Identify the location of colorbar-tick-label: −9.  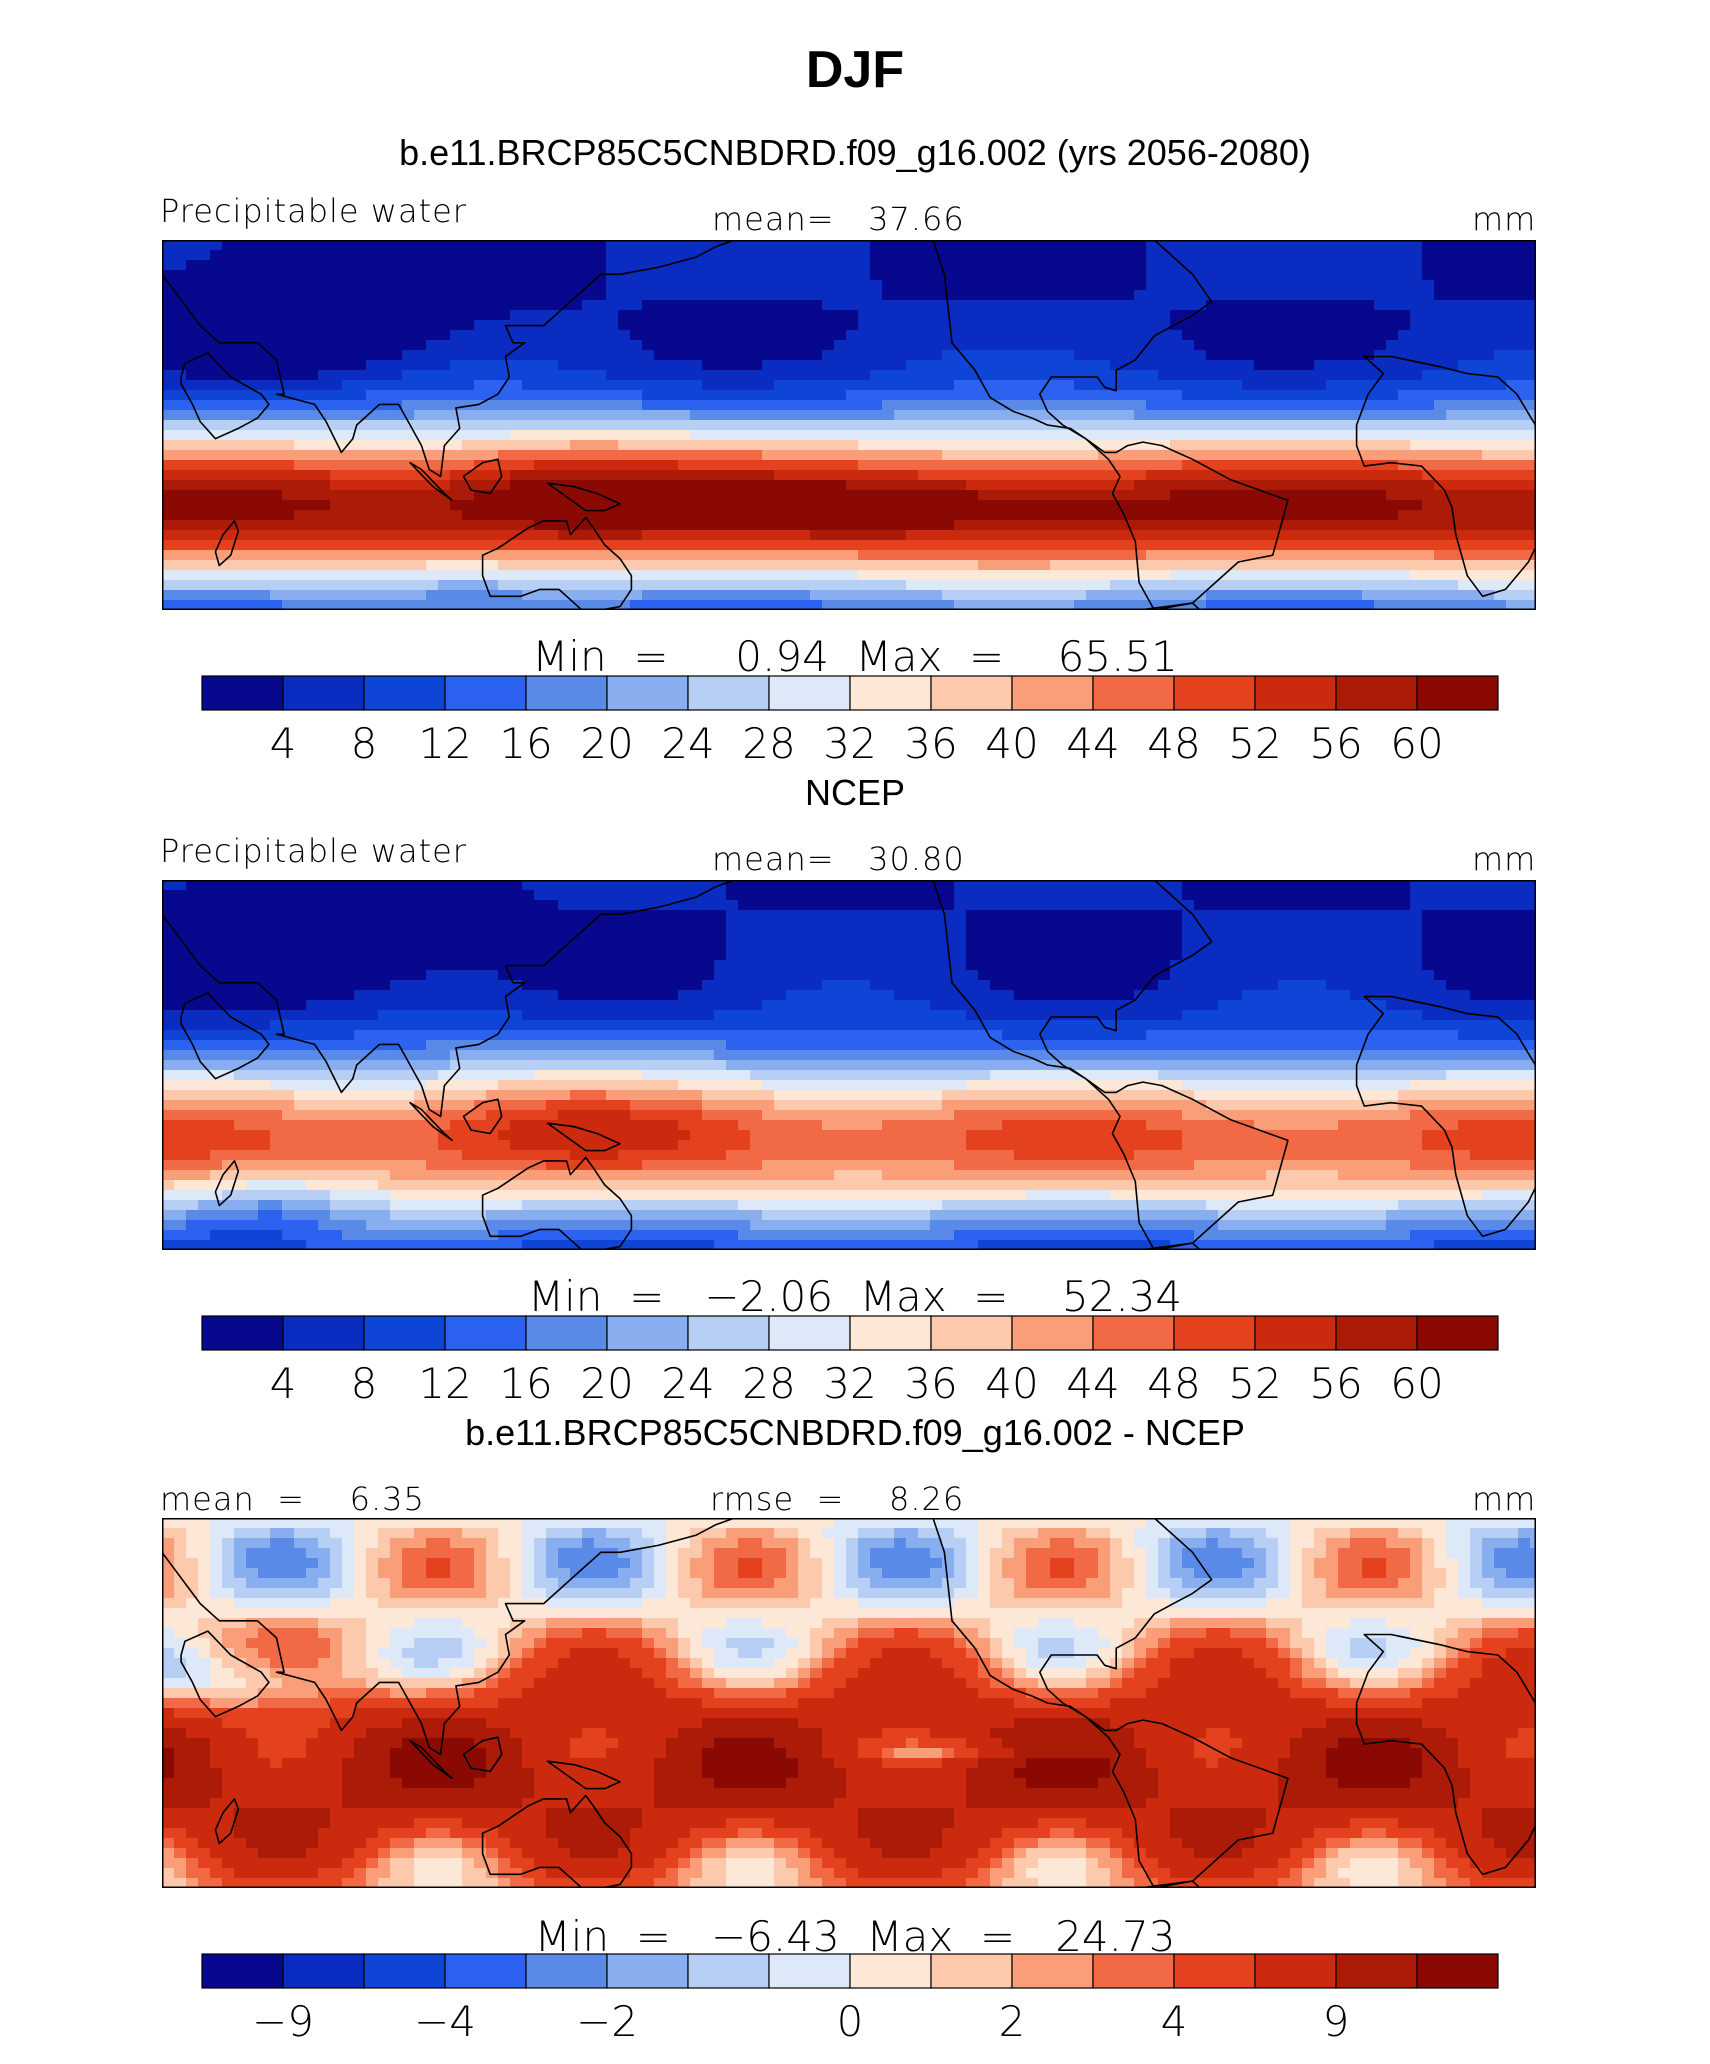
(283, 2021).